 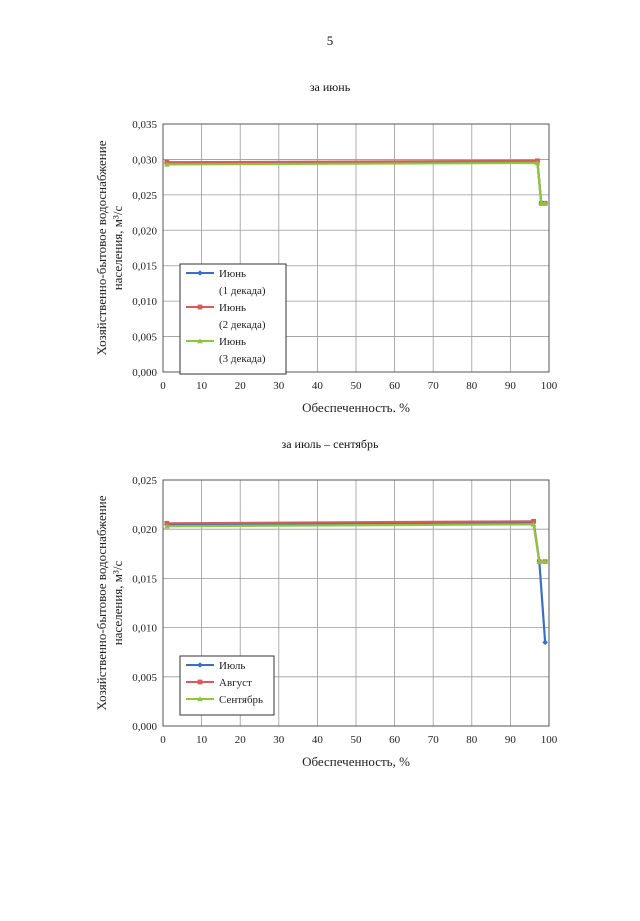 I want to click on y-tick-label: 0,030, so click(x=144, y=160).